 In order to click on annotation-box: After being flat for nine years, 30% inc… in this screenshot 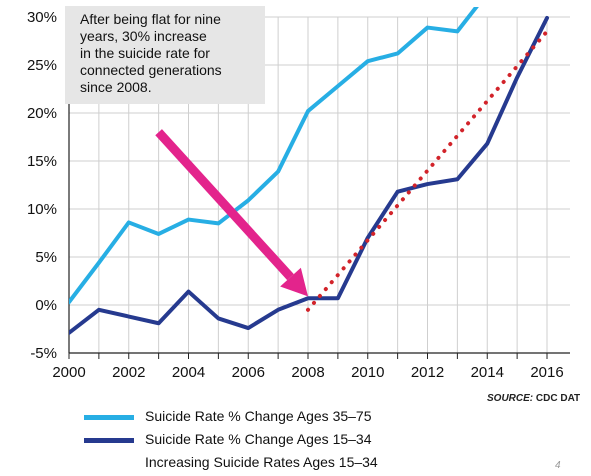, I will do `click(165, 55)`.